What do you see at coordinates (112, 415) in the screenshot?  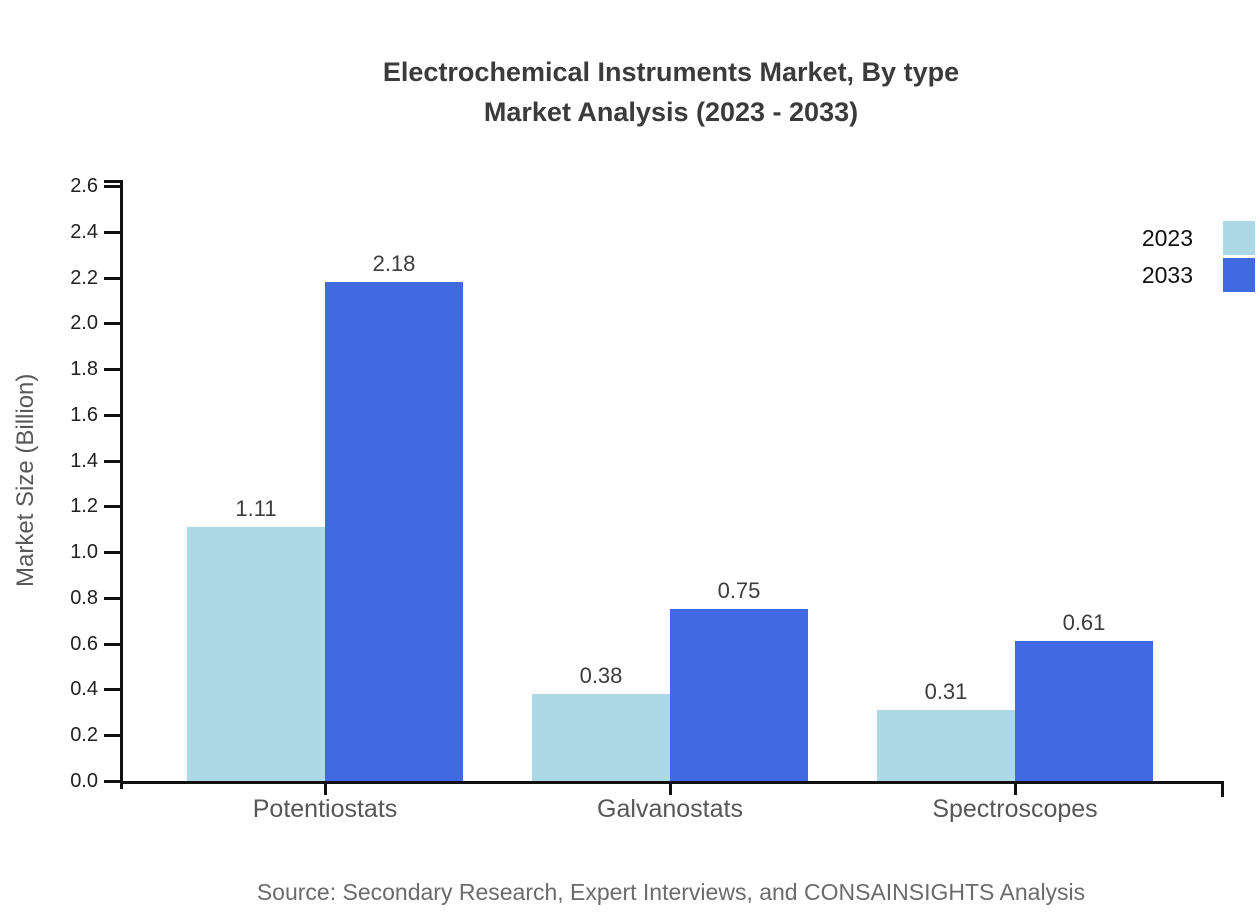 I see `y-tick-1.6` at bounding box center [112, 415].